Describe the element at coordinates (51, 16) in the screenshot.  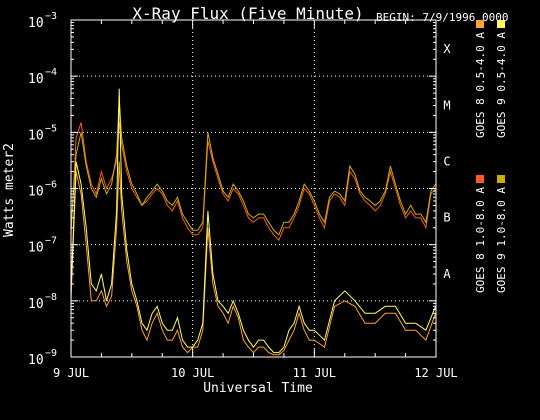
I see `y-tick-exponent: −3` at that location.